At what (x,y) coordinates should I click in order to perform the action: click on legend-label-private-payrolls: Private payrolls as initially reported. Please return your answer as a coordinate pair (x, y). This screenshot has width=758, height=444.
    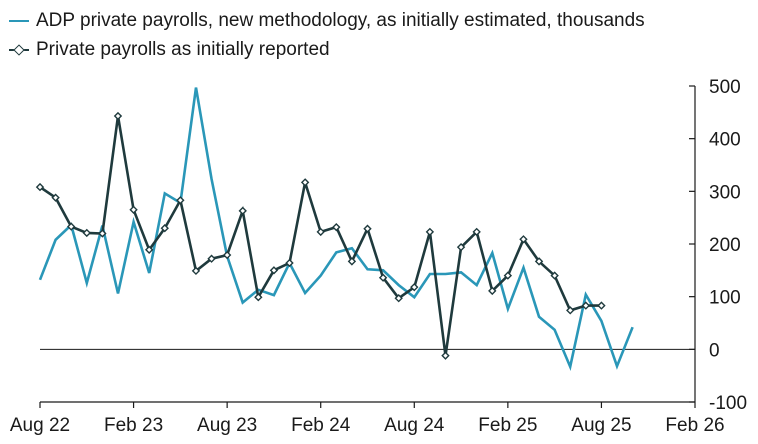
    Looking at the image, I should click on (183, 49).